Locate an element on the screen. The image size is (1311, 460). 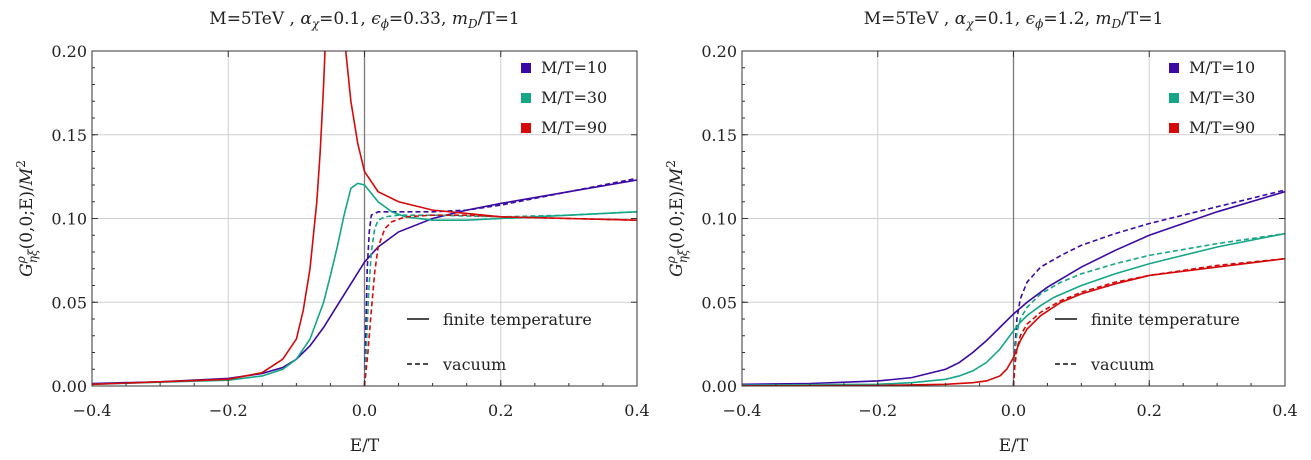
series-line-solid is located at coordinates (1013, 309).